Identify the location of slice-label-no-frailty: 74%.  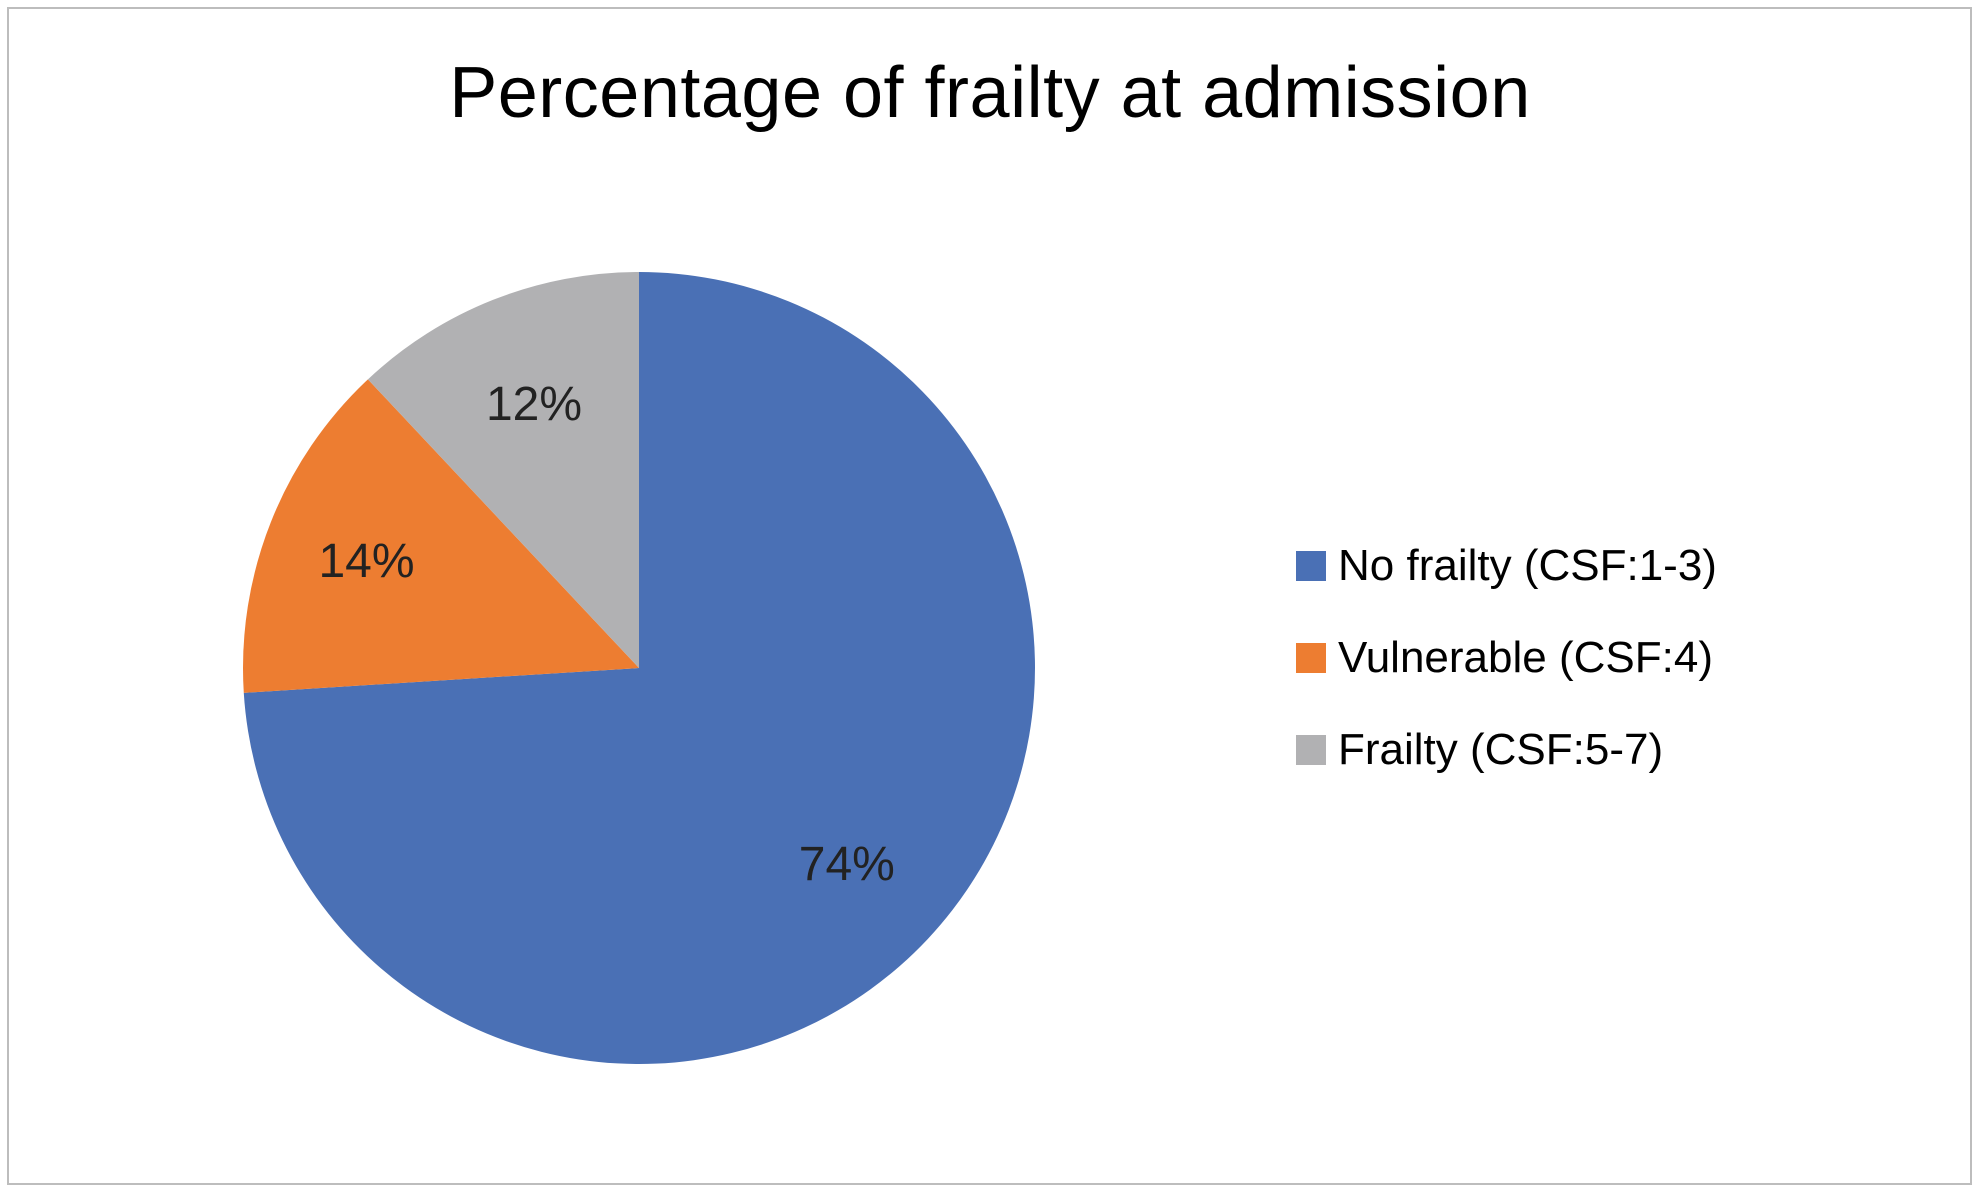
(847, 864).